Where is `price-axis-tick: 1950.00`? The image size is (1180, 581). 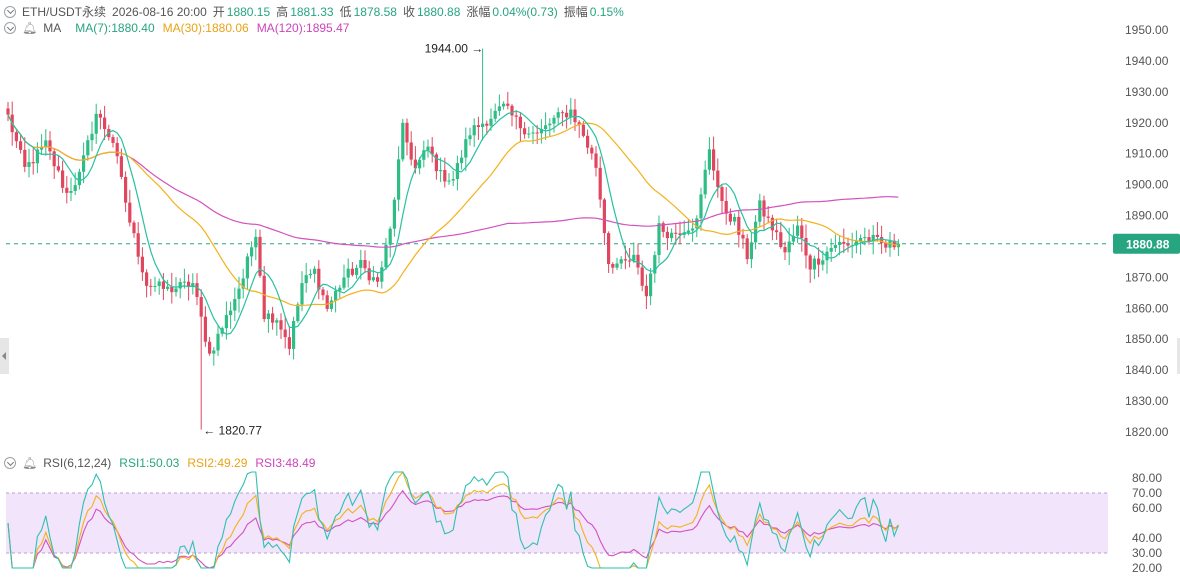 price-axis-tick: 1950.00 is located at coordinates (1147, 30).